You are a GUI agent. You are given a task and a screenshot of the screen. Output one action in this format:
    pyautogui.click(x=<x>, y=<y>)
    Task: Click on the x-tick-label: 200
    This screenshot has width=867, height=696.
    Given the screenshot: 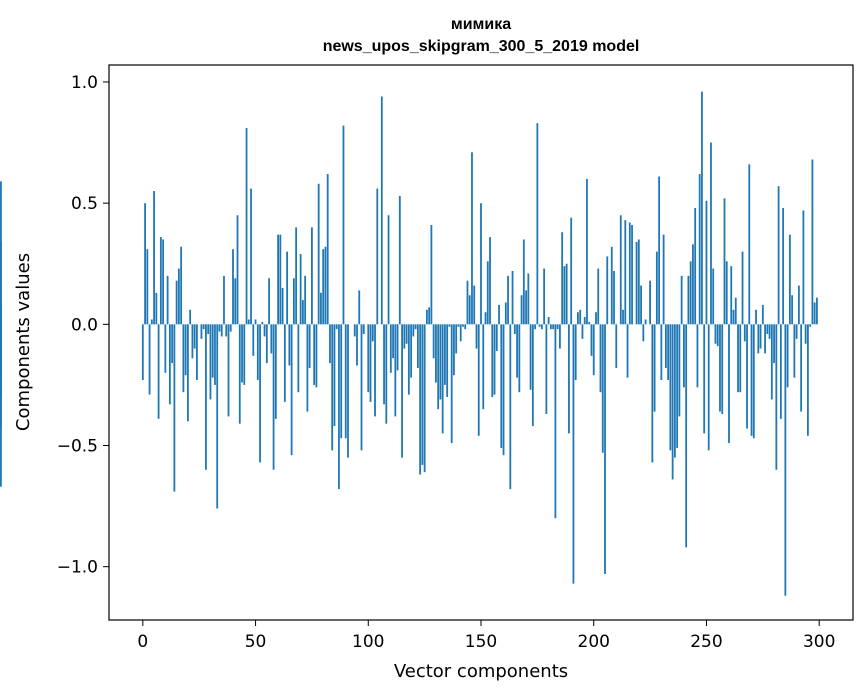 What is the action you would take?
    pyautogui.click(x=594, y=642)
    